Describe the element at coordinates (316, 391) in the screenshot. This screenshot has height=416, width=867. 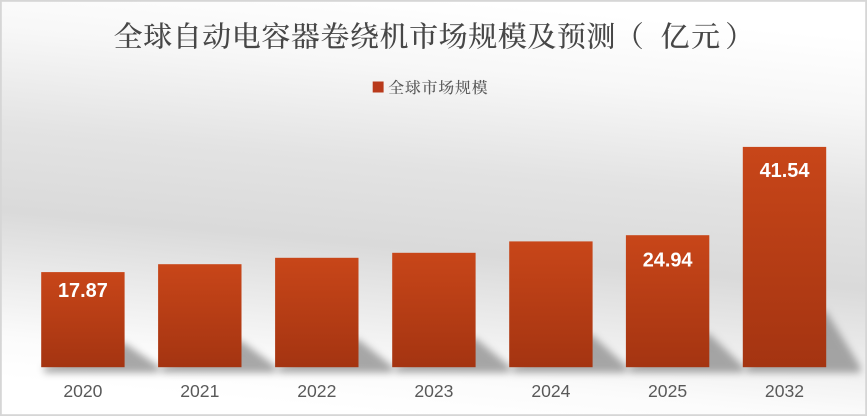
I see `svg-text: 2022` at that location.